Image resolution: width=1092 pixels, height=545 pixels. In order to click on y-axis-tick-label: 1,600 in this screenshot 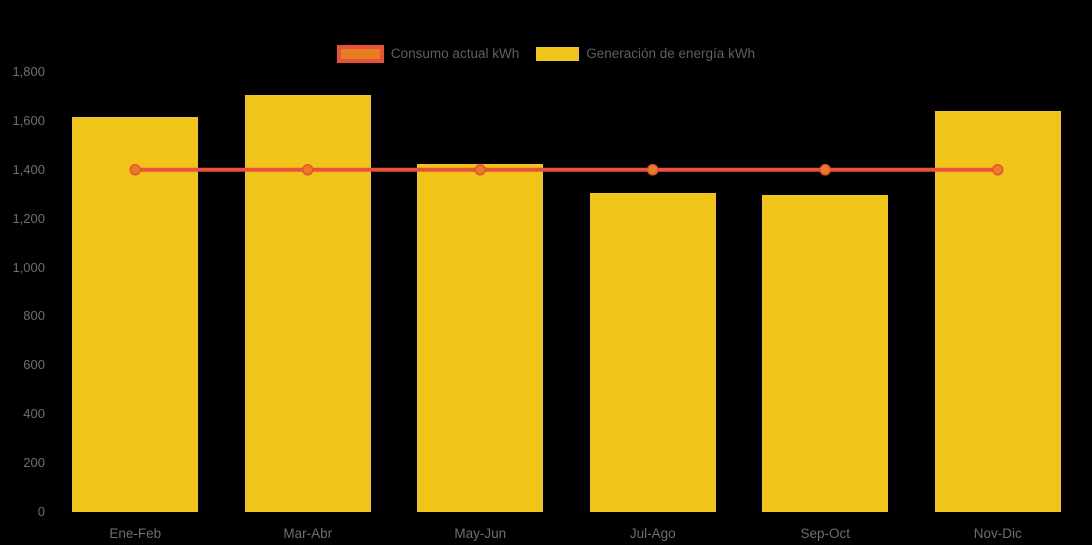, I will do `click(28, 120)`.